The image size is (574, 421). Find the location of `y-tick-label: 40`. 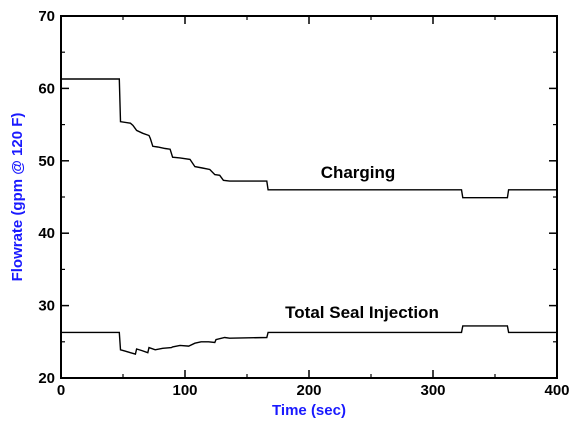

y-tick-label: 40 is located at coordinates (46, 233).